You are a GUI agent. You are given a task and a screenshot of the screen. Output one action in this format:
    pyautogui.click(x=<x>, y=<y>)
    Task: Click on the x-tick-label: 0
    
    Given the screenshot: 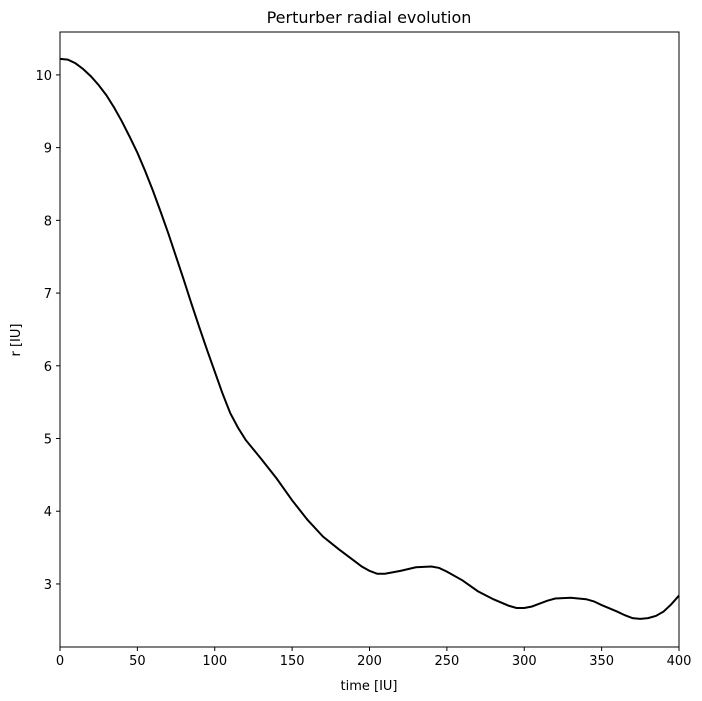 What is the action you would take?
    pyautogui.click(x=60, y=661)
    